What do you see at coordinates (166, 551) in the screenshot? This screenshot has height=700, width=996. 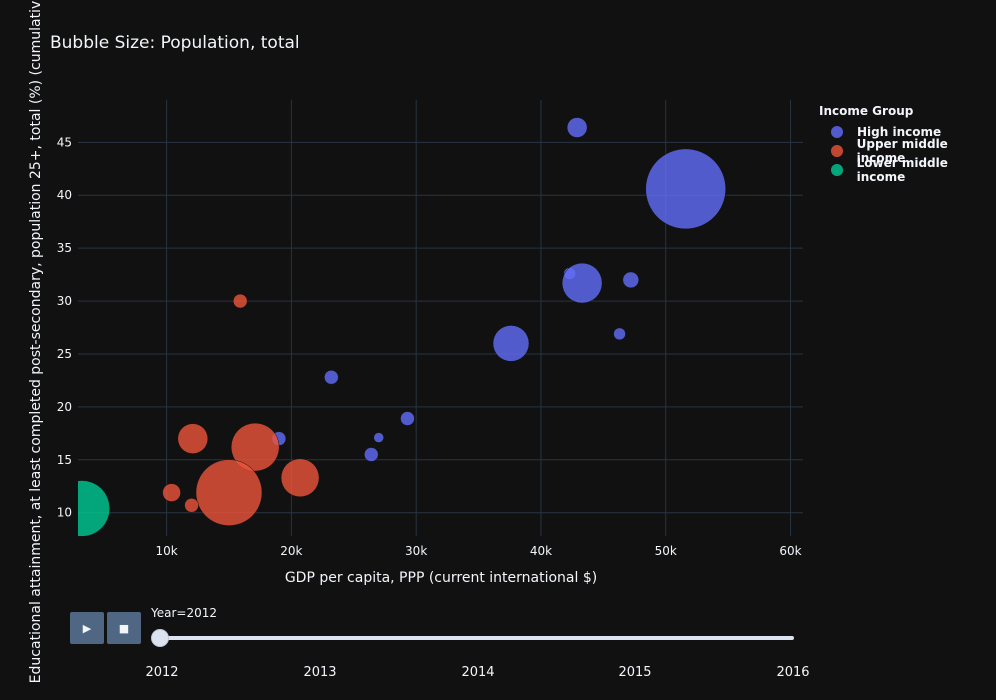 I see `x-tick-label: 10k` at bounding box center [166, 551].